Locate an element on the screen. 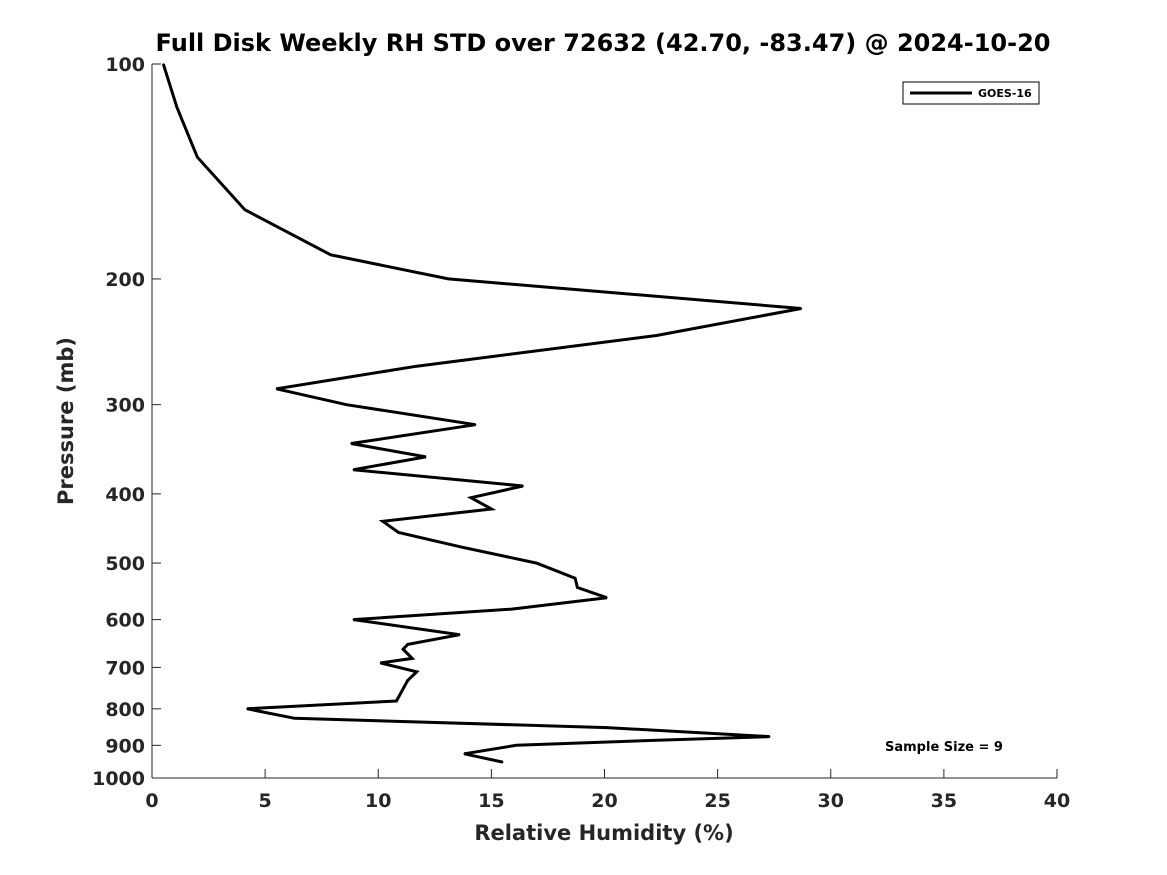 Image resolution: width=1167 pixels, height=875 pixels. x-tick-label: 10 is located at coordinates (378, 801).